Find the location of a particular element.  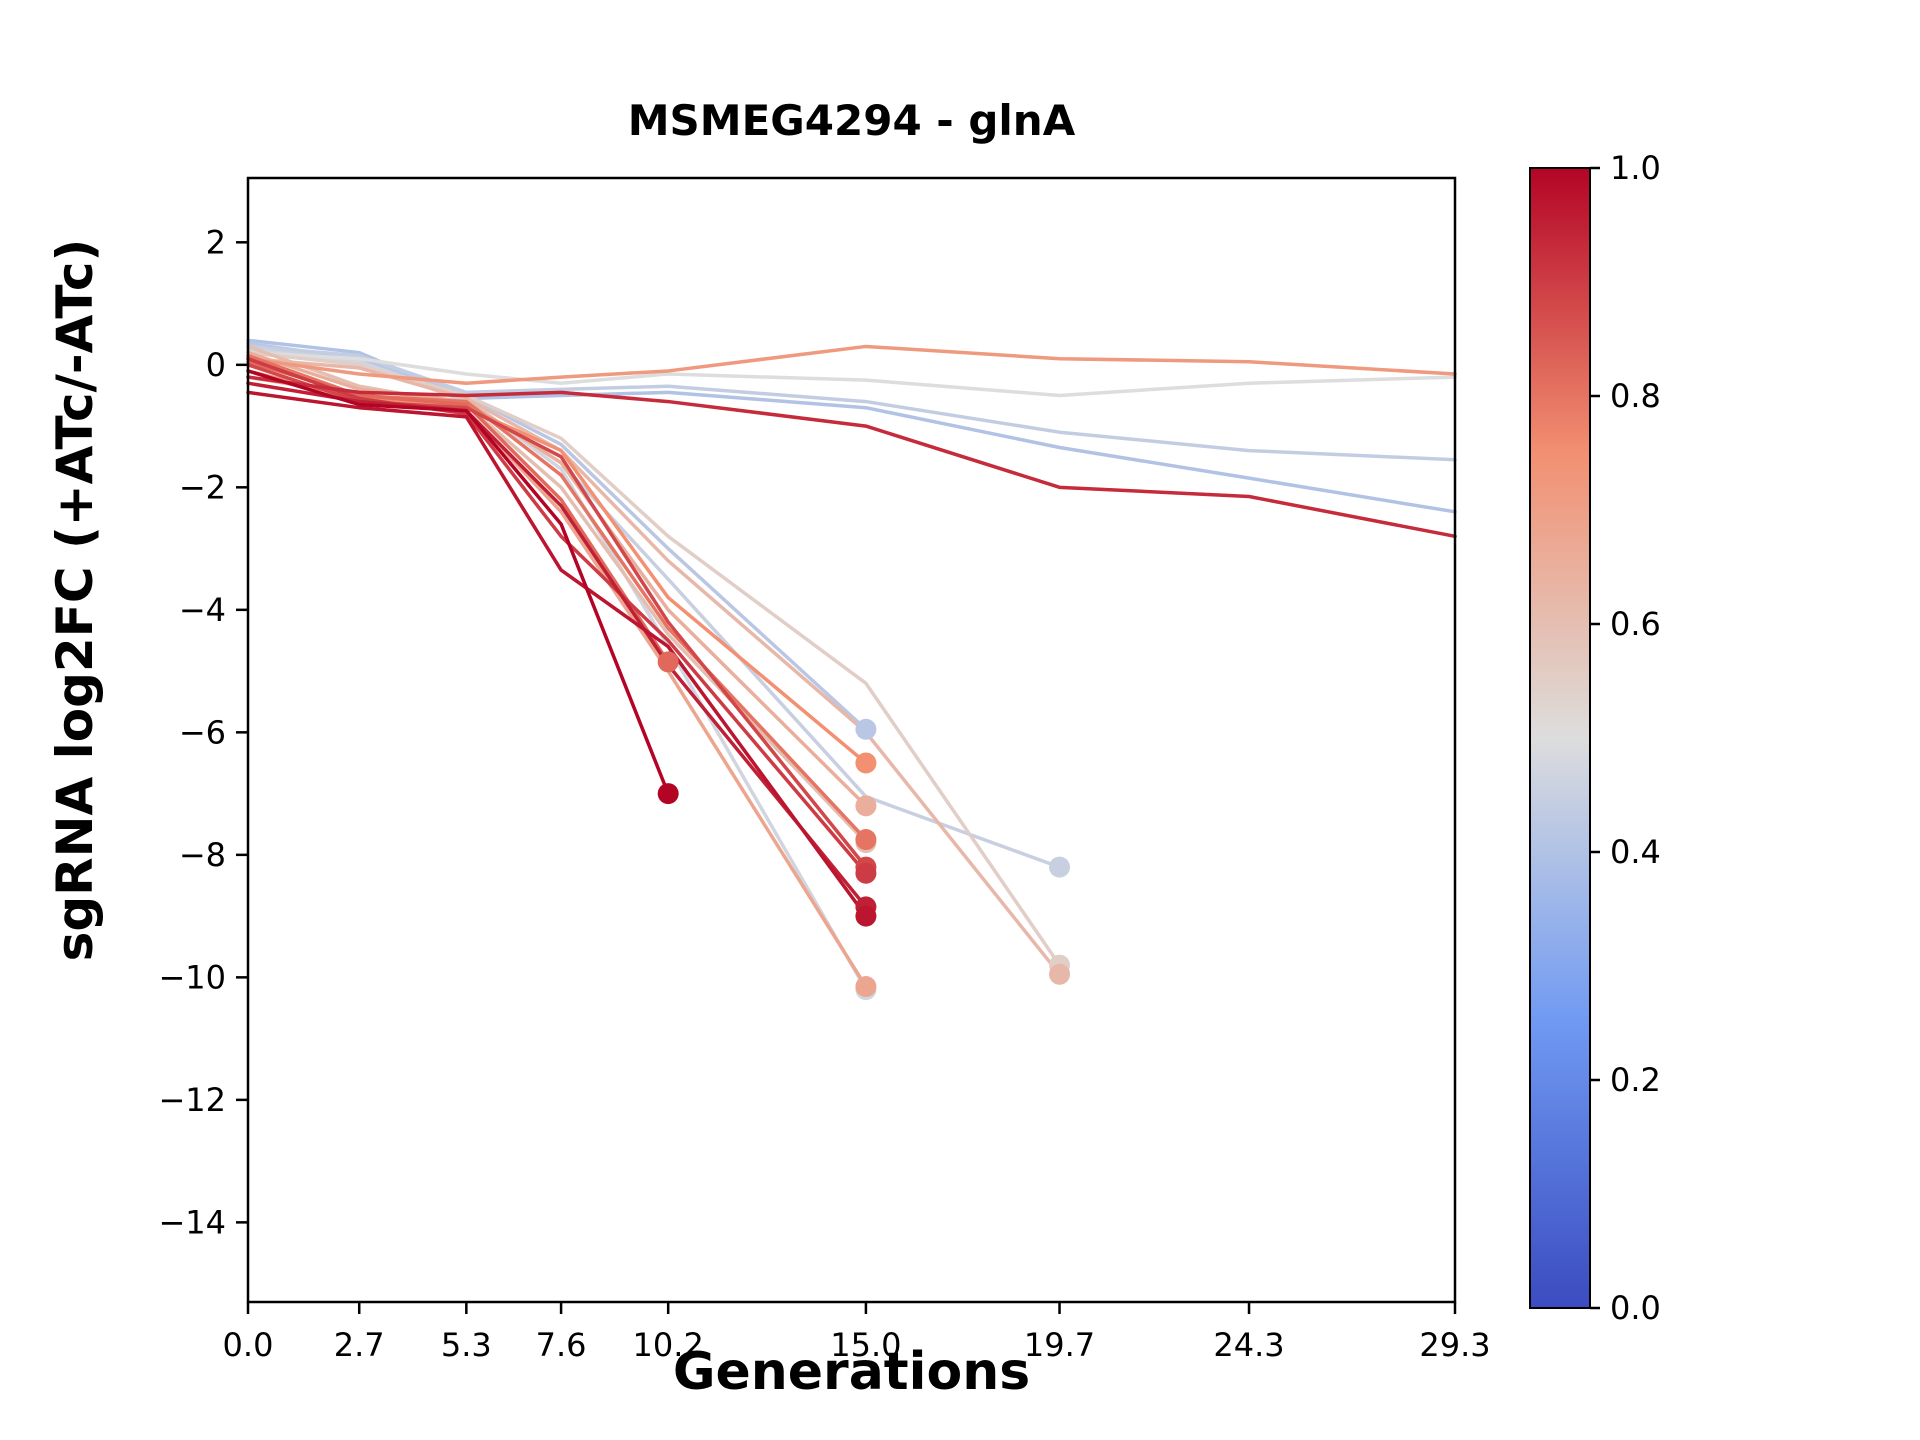

colorbar-tick-label: 0.6 is located at coordinates (1635, 624).